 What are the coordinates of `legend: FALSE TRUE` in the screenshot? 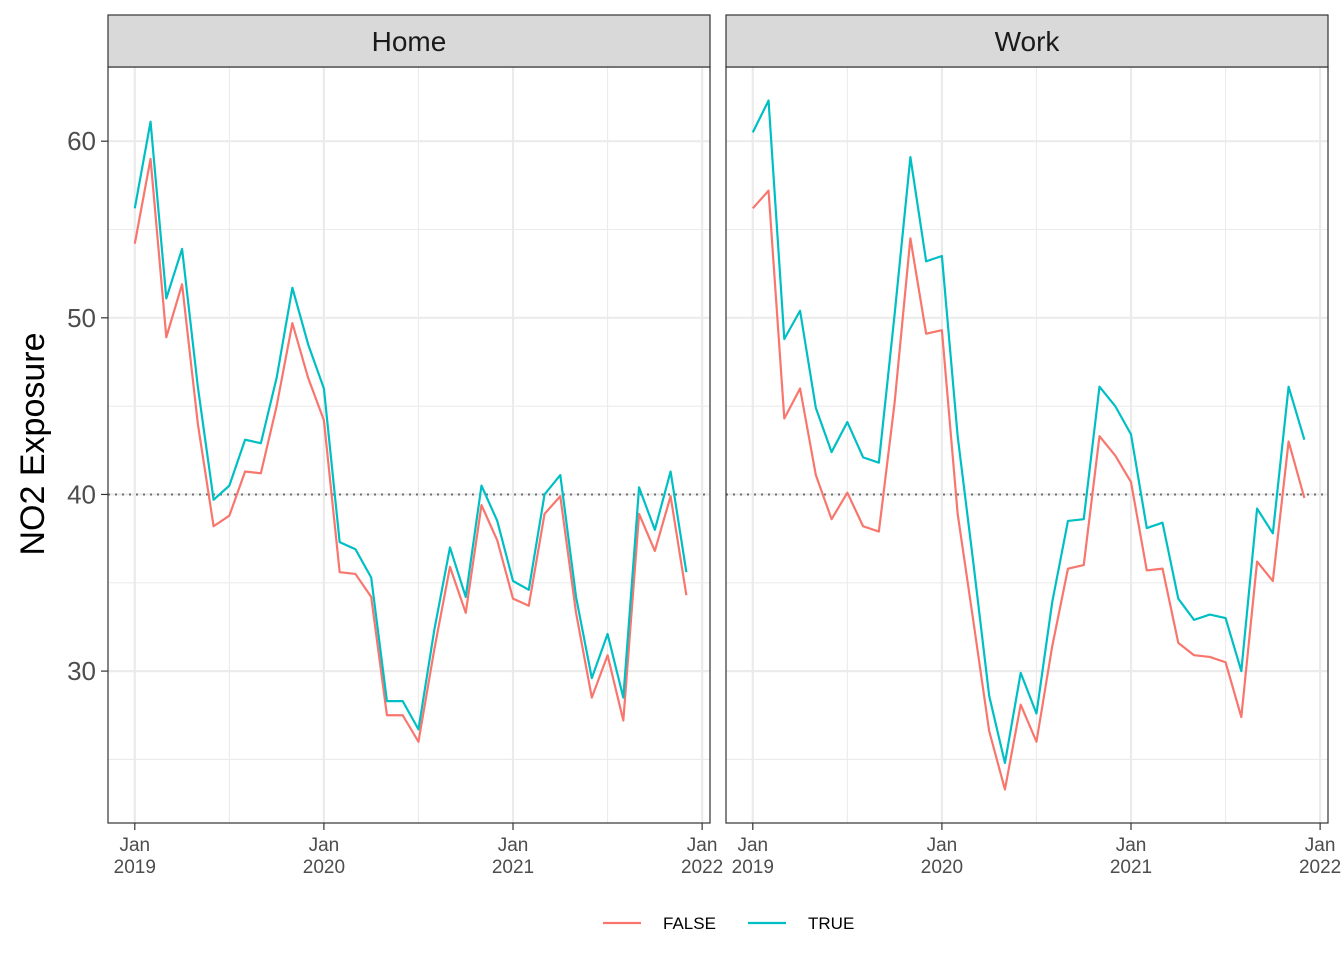 It's located at (728, 923).